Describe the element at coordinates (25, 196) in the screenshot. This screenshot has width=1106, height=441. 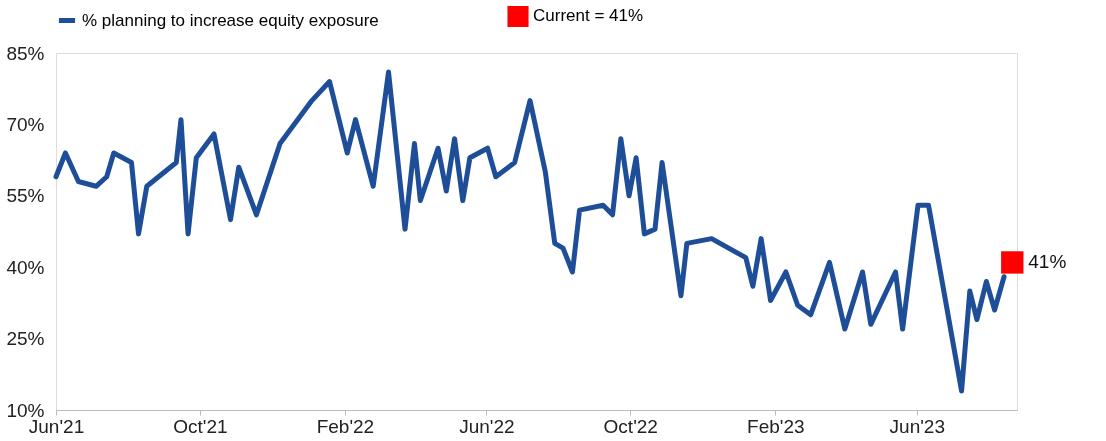
I see `y-tick-label: 55%` at that location.